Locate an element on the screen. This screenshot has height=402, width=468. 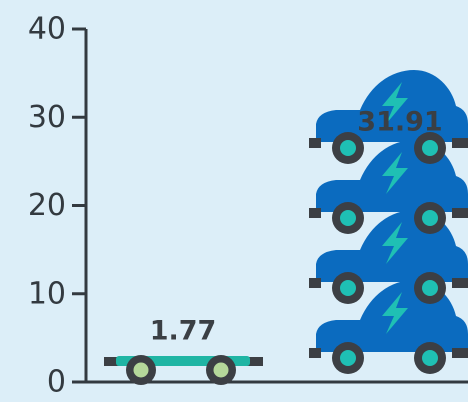
skateboard-nose is located at coordinates (112, 361).